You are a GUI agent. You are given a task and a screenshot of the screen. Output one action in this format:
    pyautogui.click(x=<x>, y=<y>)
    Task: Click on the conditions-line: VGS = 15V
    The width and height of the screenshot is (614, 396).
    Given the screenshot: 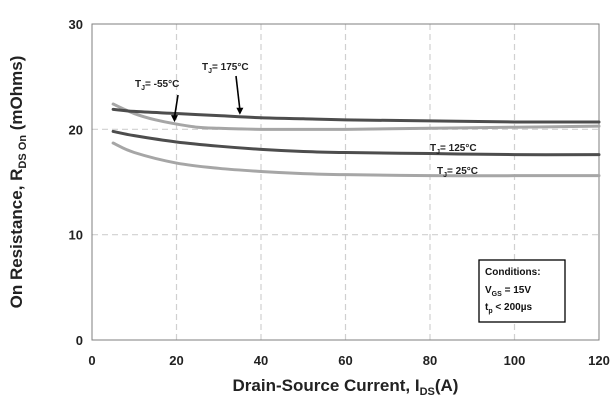 What is the action you would take?
    pyautogui.click(x=508, y=291)
    